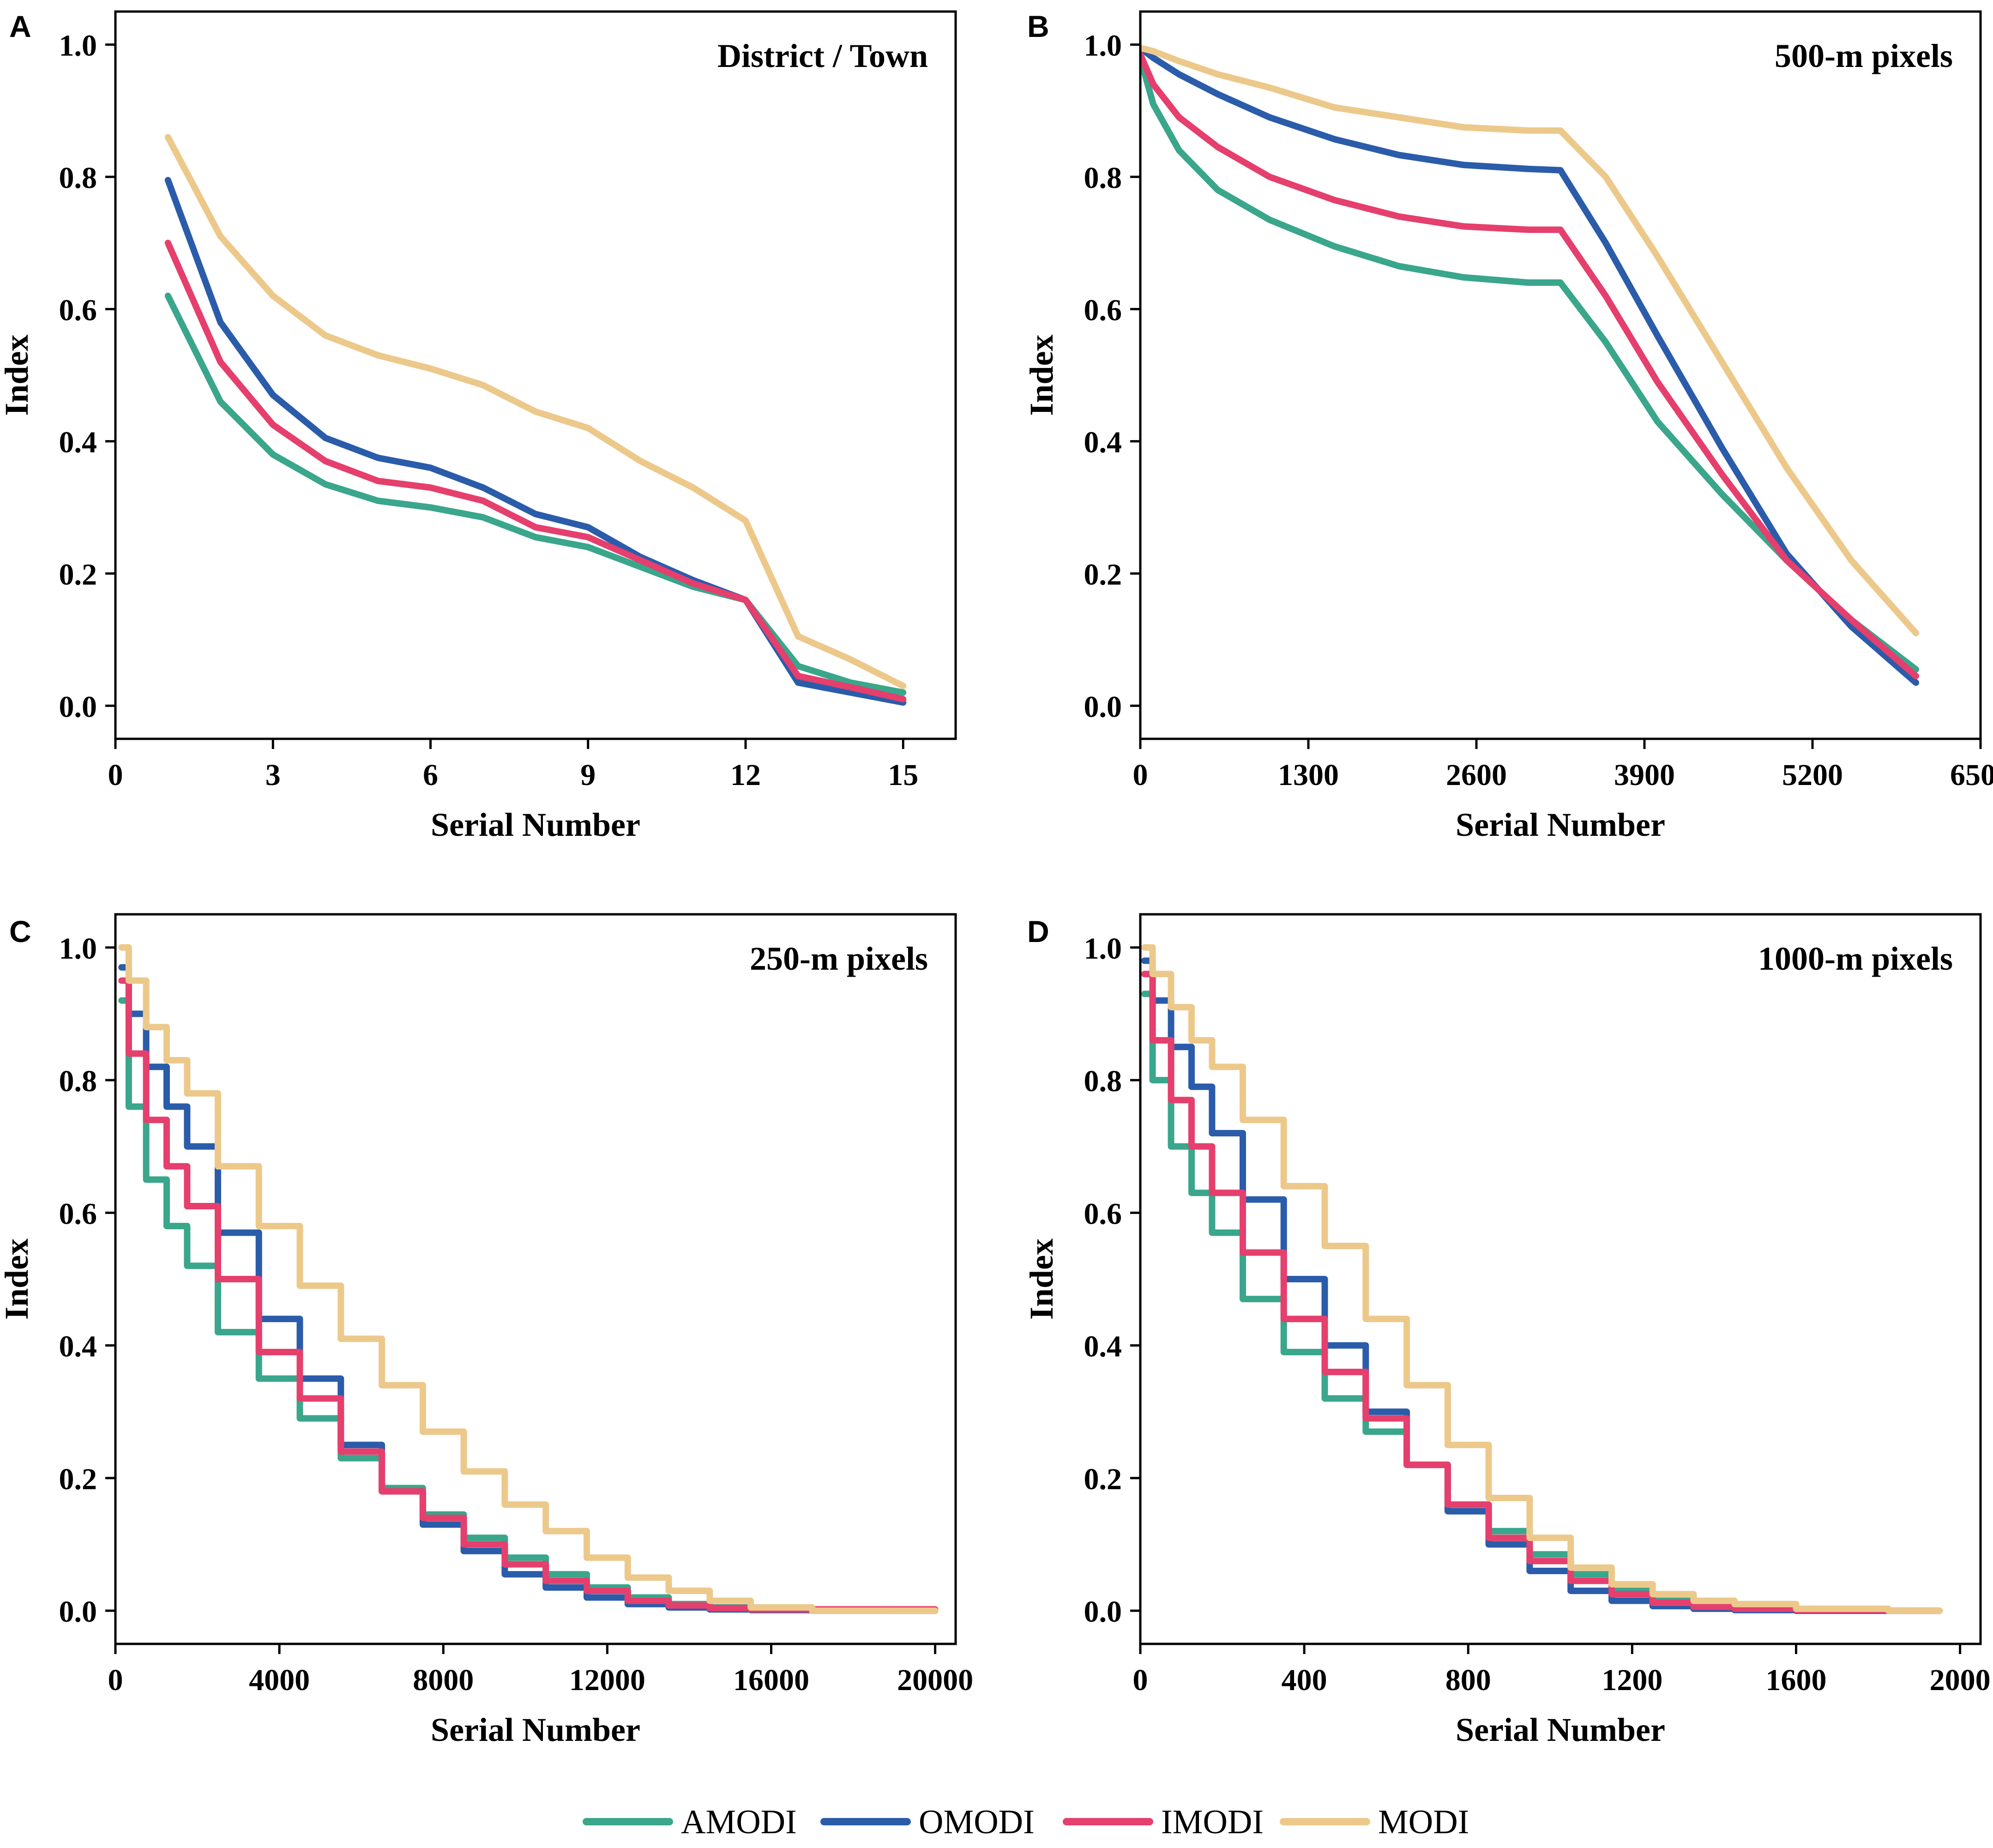 Image resolution: width=1993 pixels, height=1848 pixels. I want to click on x-tick-label: 5200, so click(1812, 775).